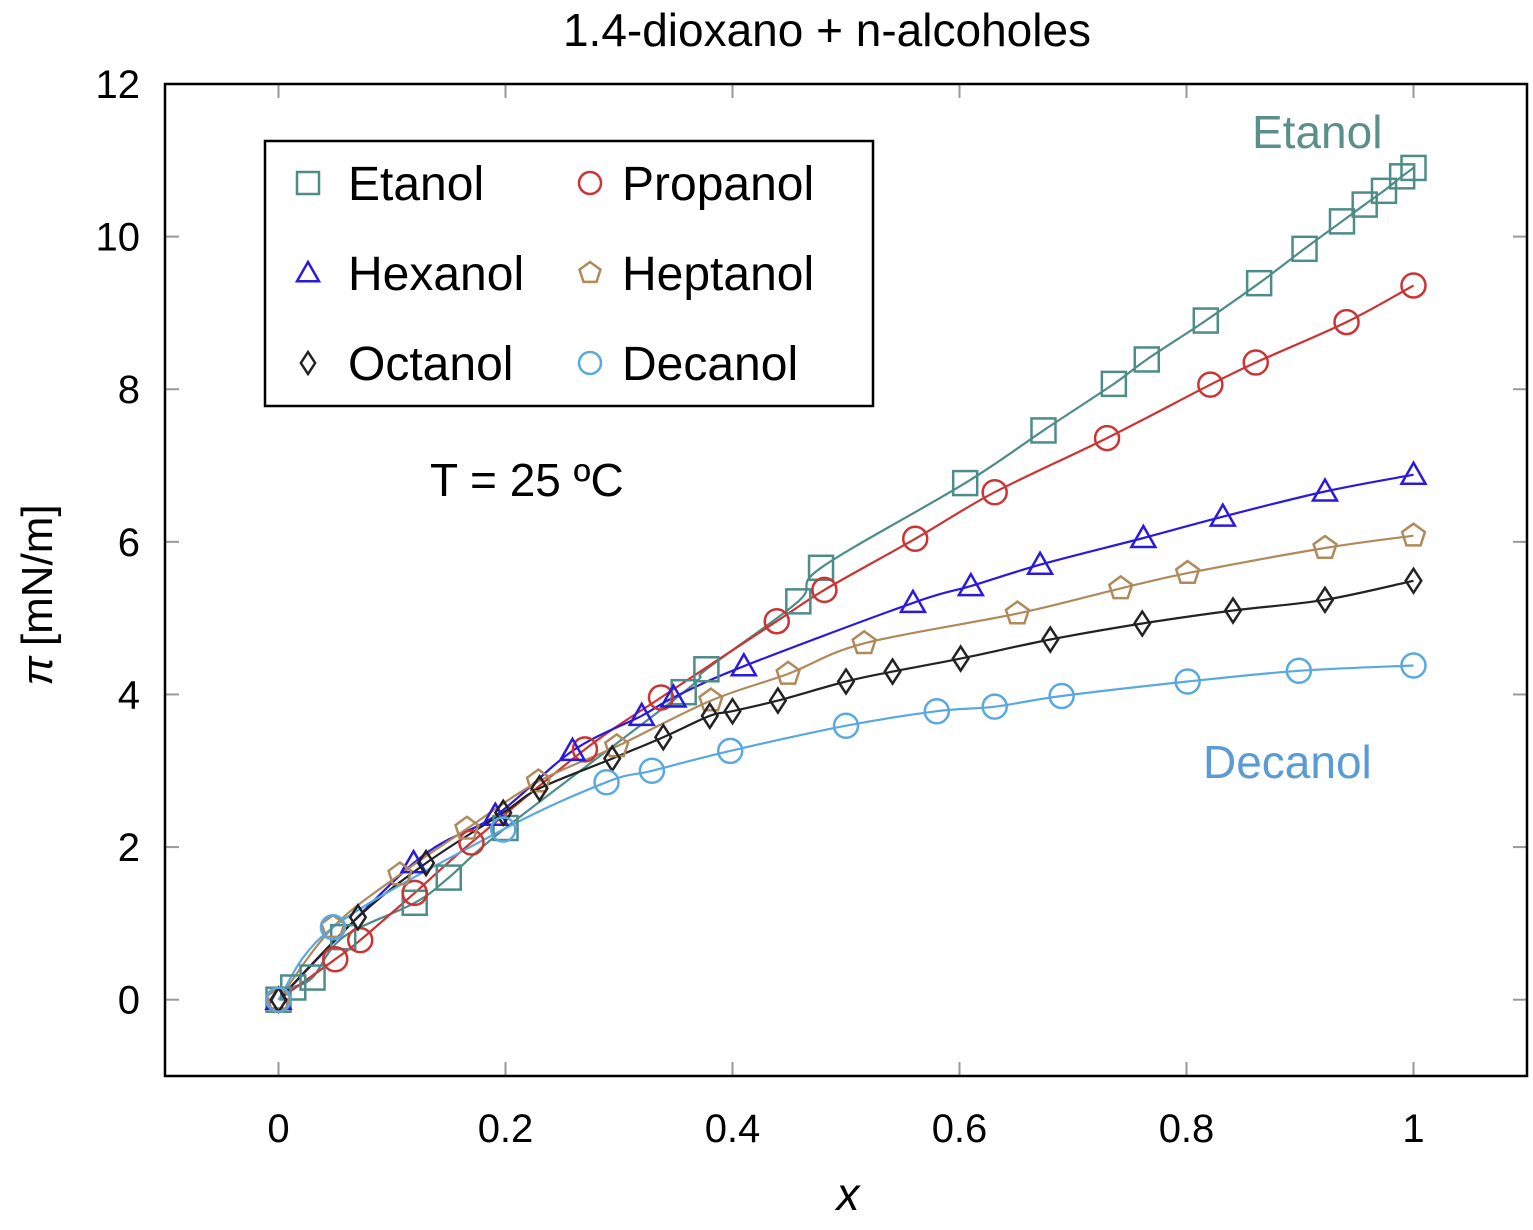  What do you see at coordinates (733, 1129) in the screenshot?
I see `x-tick-label: 0.4` at bounding box center [733, 1129].